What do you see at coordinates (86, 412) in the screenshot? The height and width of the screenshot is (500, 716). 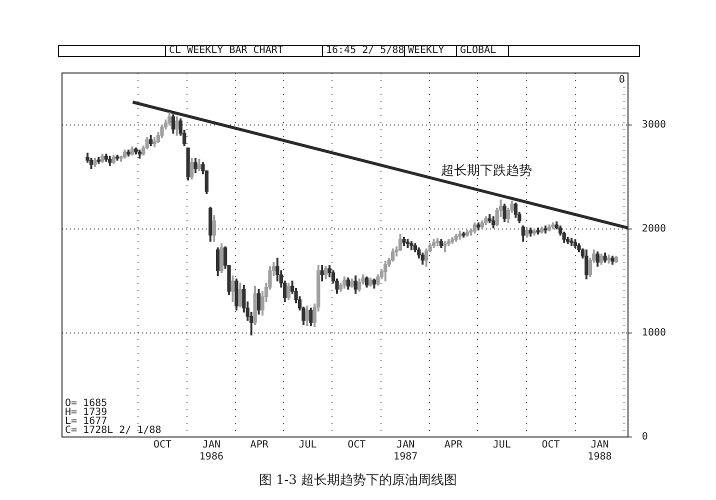 I see `annotation: H= 1739` at bounding box center [86, 412].